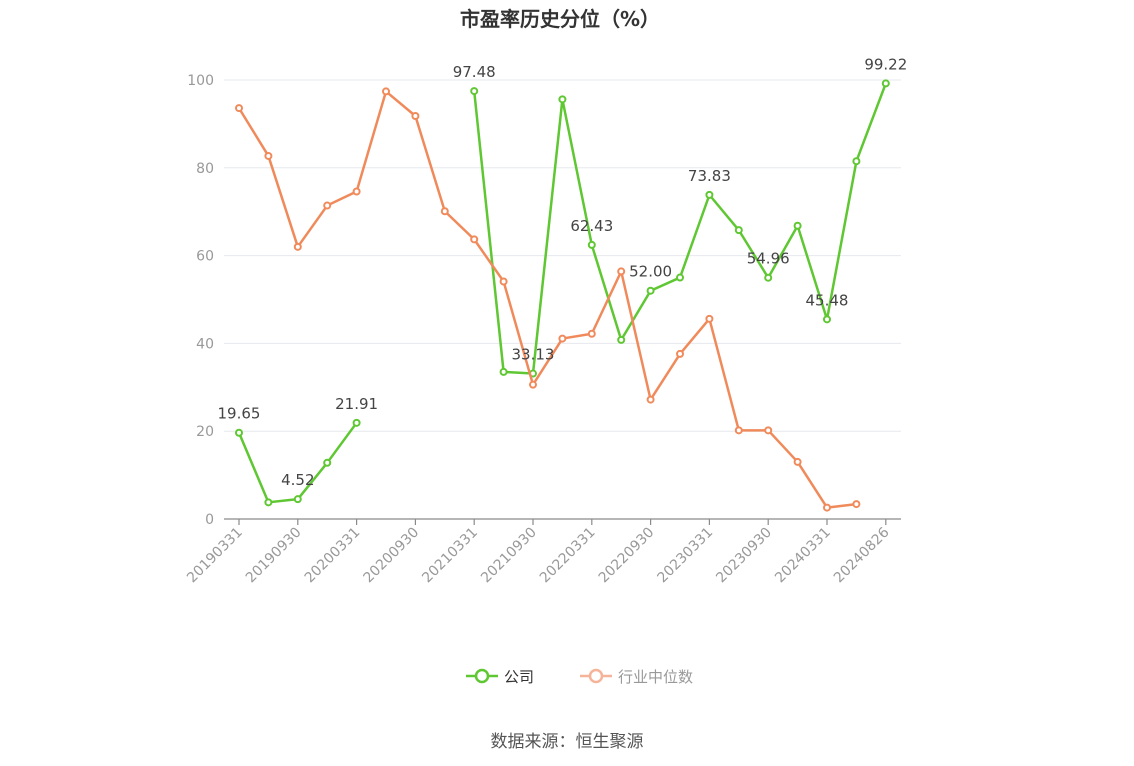 The height and width of the screenshot is (766, 1134). Describe the element at coordinates (744, 556) in the screenshot. I see `x-tick-label: 20230930` at that location.